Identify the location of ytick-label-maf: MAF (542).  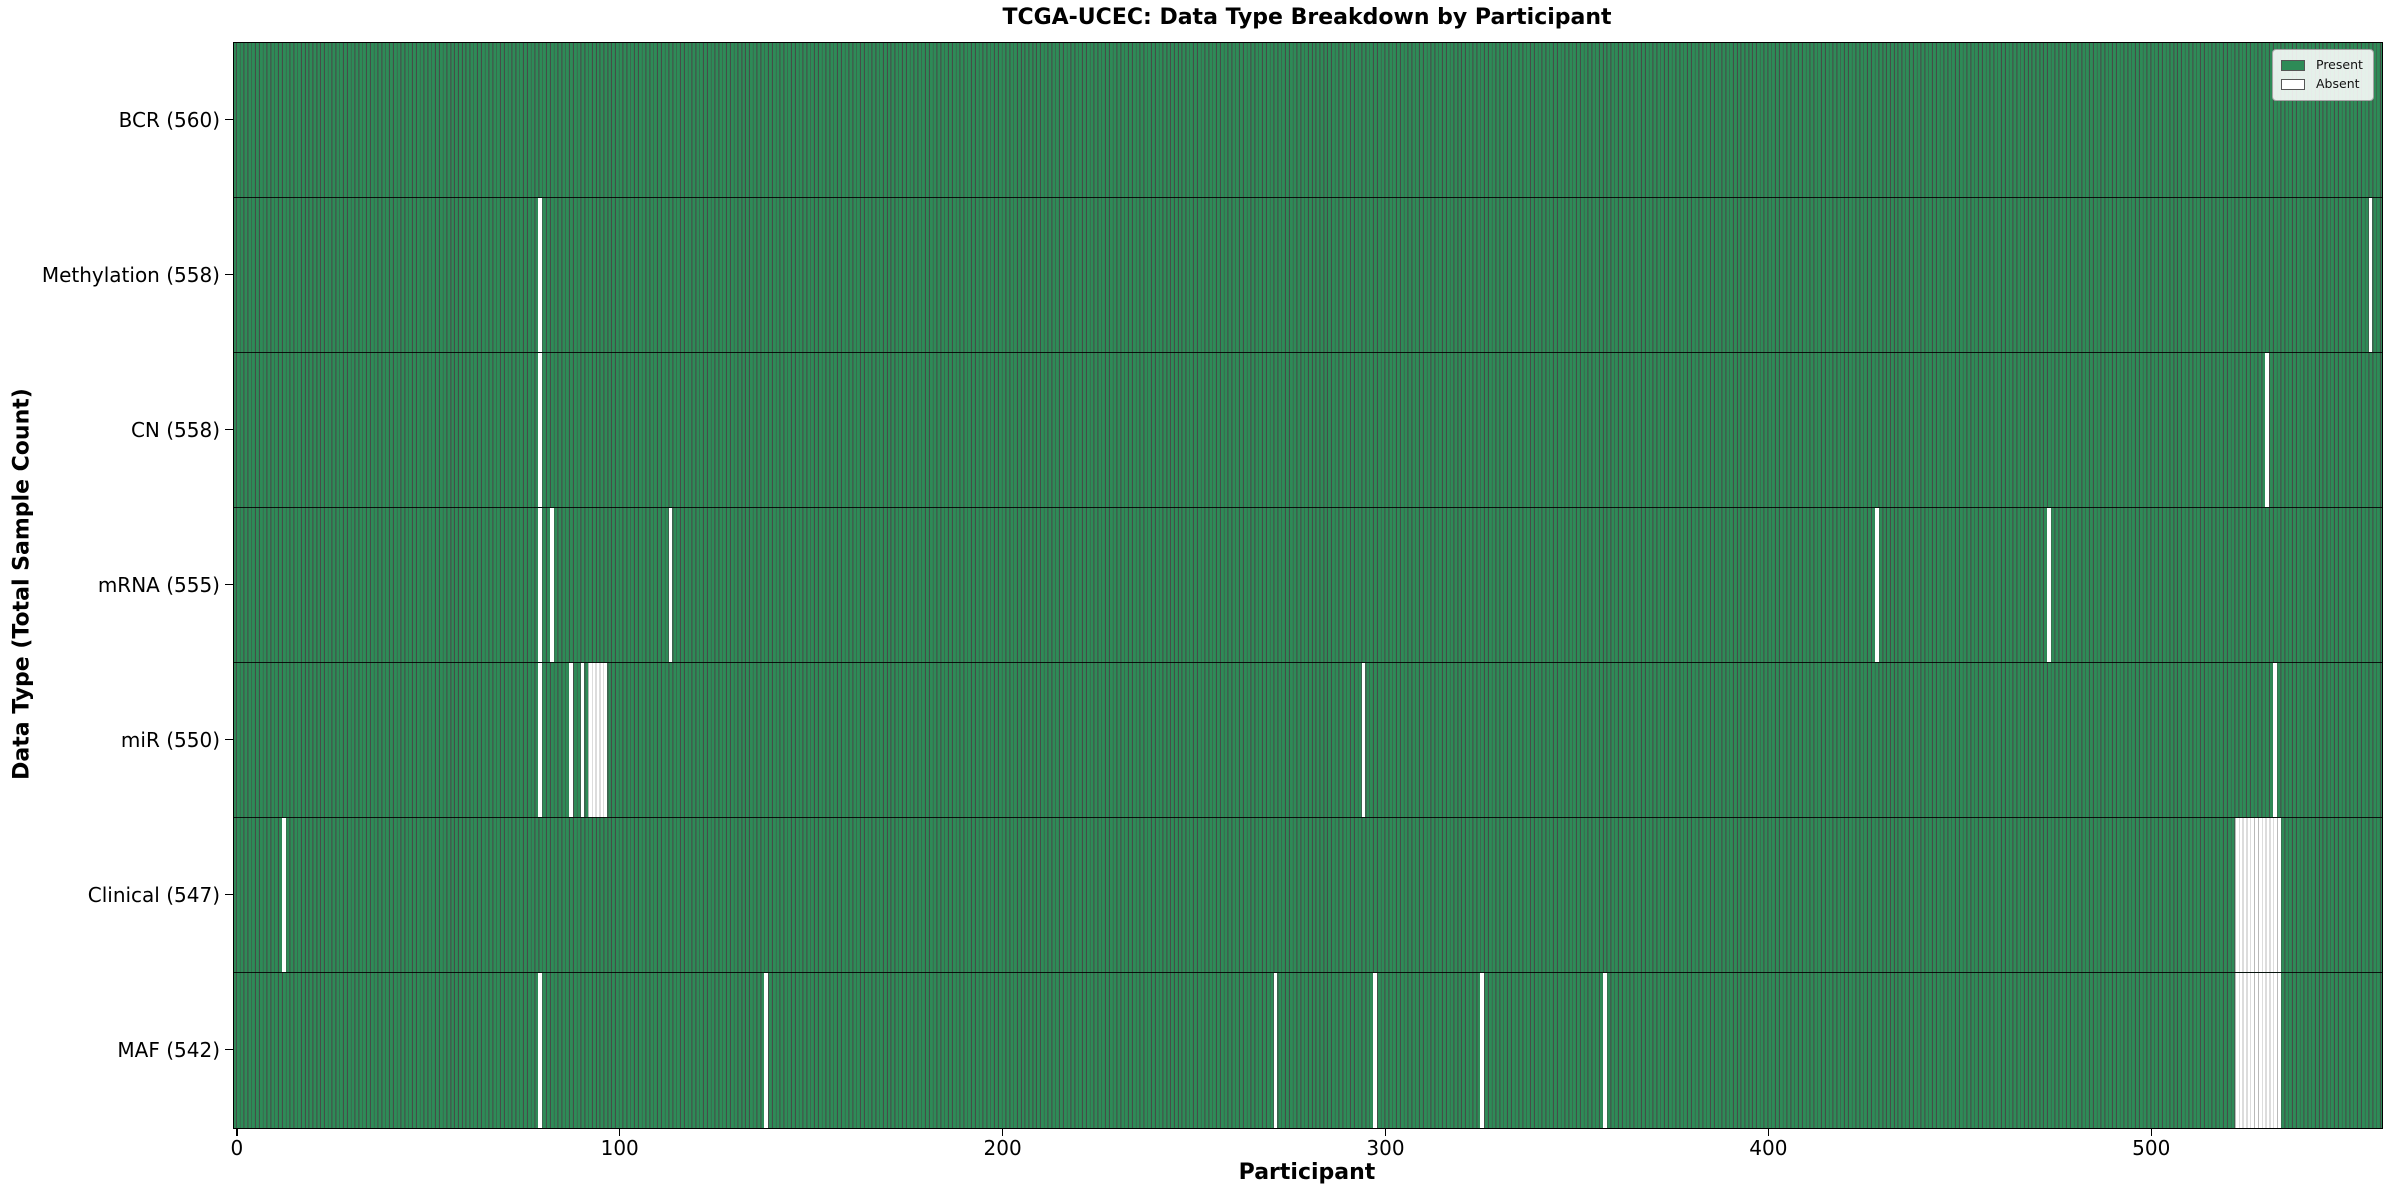
(168, 1049).